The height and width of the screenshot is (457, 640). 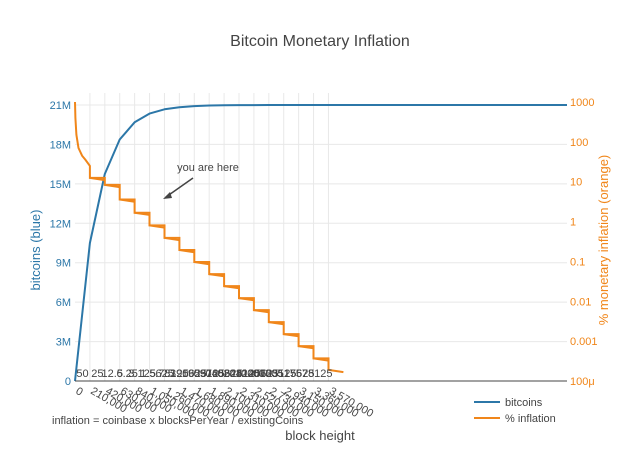 What do you see at coordinates (79, 391) in the screenshot?
I see `x-tick-label: 0` at bounding box center [79, 391].